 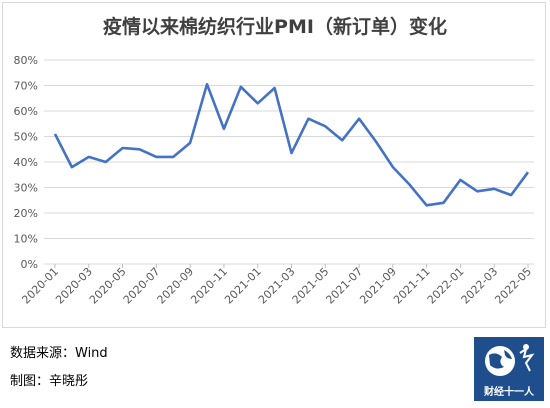 What do you see at coordinates (510, 360) in the screenshot?
I see `globe-icon` at bounding box center [510, 360].